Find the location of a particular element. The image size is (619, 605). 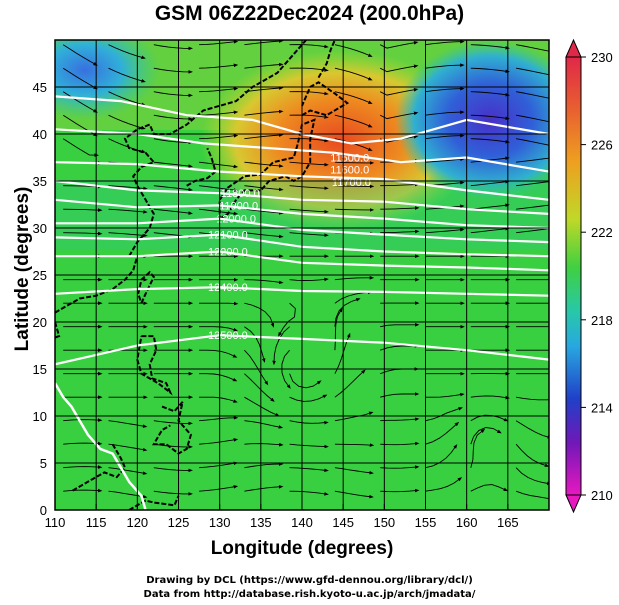

x-tick-label: 115 is located at coordinates (96, 522).